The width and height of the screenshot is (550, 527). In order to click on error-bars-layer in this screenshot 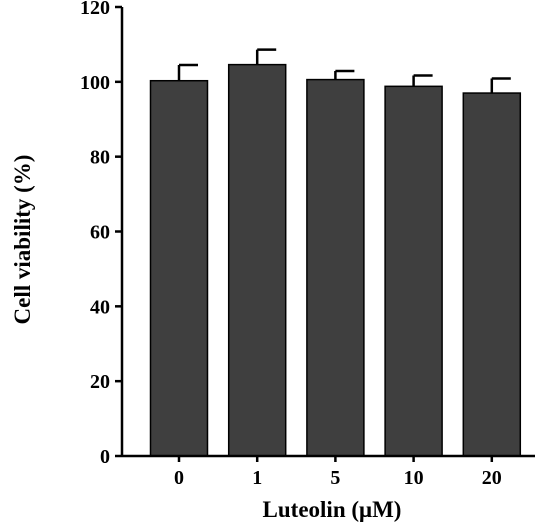, I will do `click(344, 71)`.